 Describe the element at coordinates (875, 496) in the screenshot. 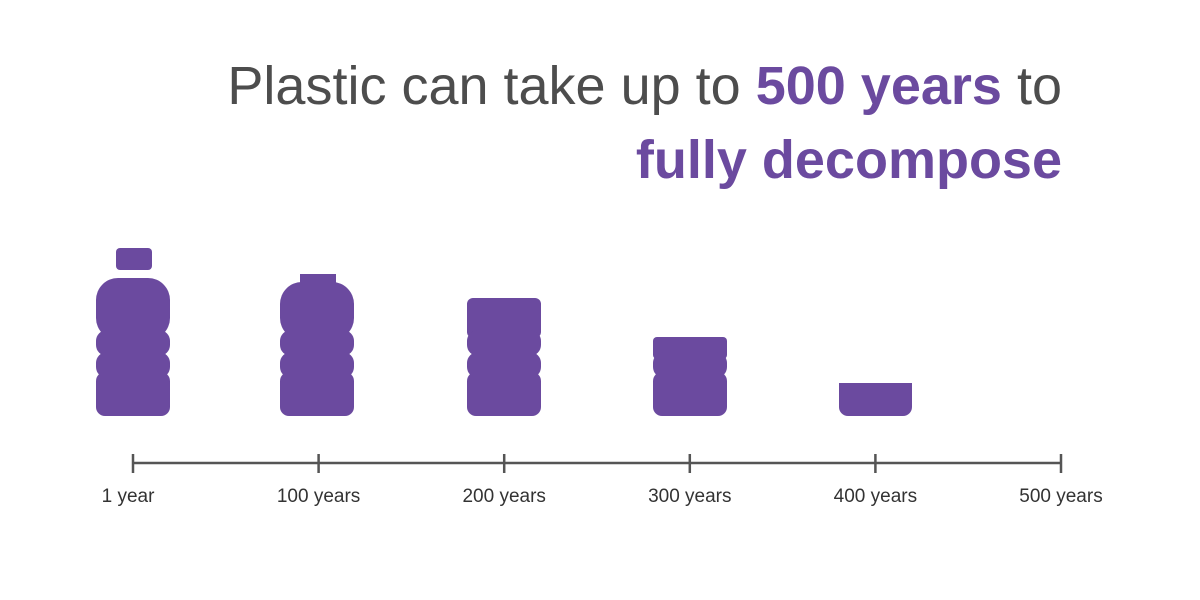

I see `timeline-label: 400 years` at that location.